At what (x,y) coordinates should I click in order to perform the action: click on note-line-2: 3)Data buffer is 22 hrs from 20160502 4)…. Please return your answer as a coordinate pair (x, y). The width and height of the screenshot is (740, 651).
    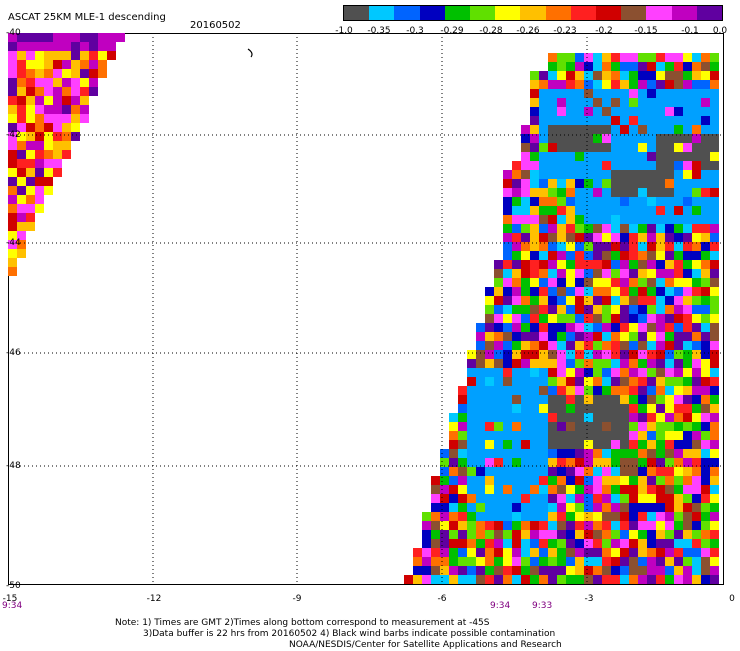
    Looking at the image, I should click on (349, 634).